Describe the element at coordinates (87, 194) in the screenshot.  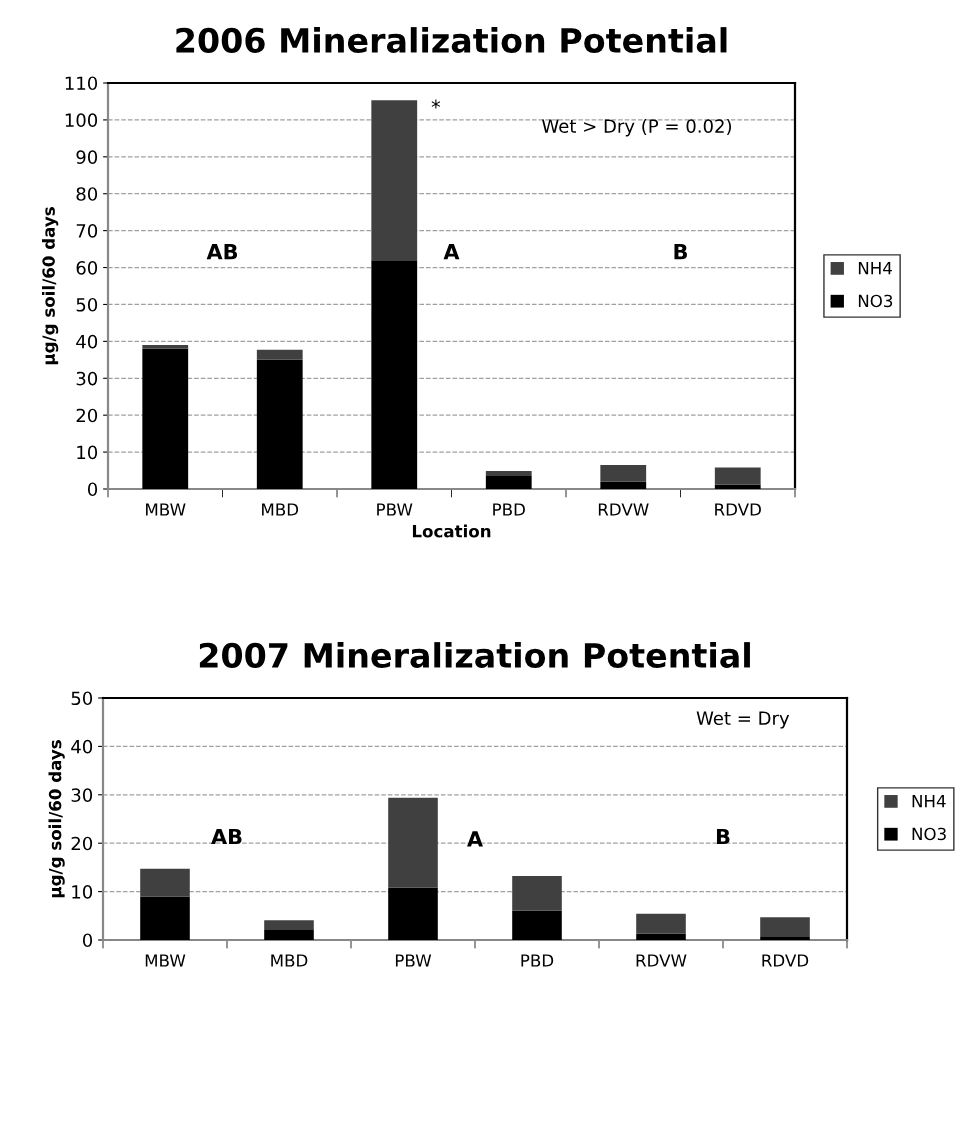
I see `y-tick-label: 80` at that location.